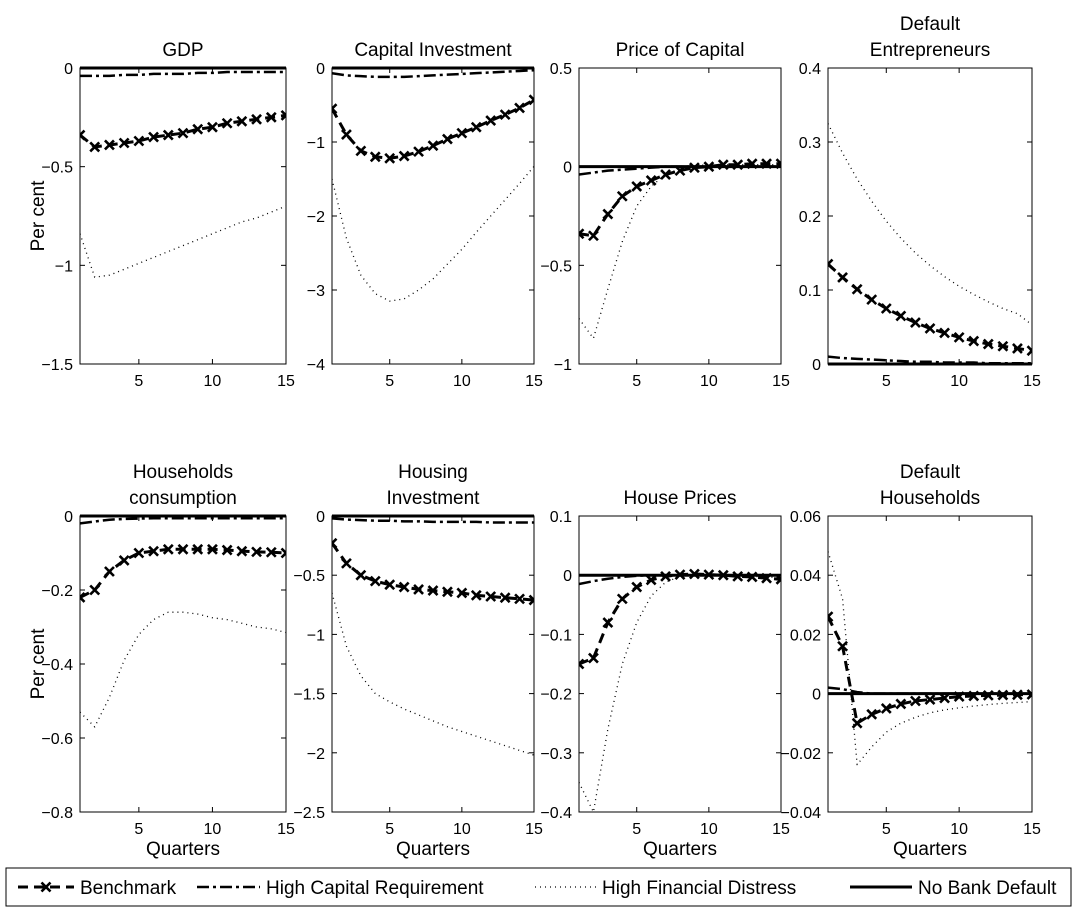 The height and width of the screenshot is (913, 1077). What do you see at coordinates (680, 498) in the screenshot?
I see `panel-title: House Prices` at bounding box center [680, 498].